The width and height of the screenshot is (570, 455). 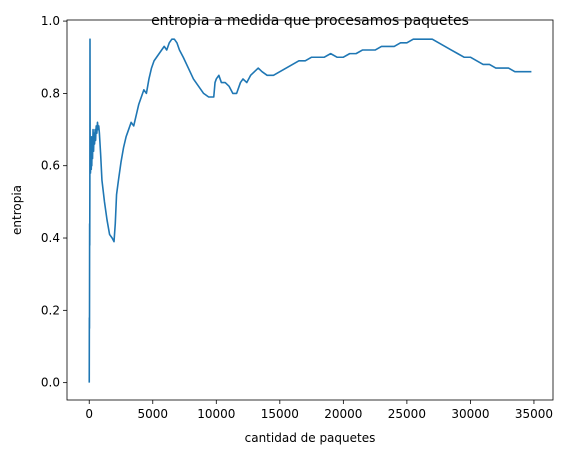 What do you see at coordinates (50, 166) in the screenshot?
I see `y-tick-label: 0.6` at bounding box center [50, 166].